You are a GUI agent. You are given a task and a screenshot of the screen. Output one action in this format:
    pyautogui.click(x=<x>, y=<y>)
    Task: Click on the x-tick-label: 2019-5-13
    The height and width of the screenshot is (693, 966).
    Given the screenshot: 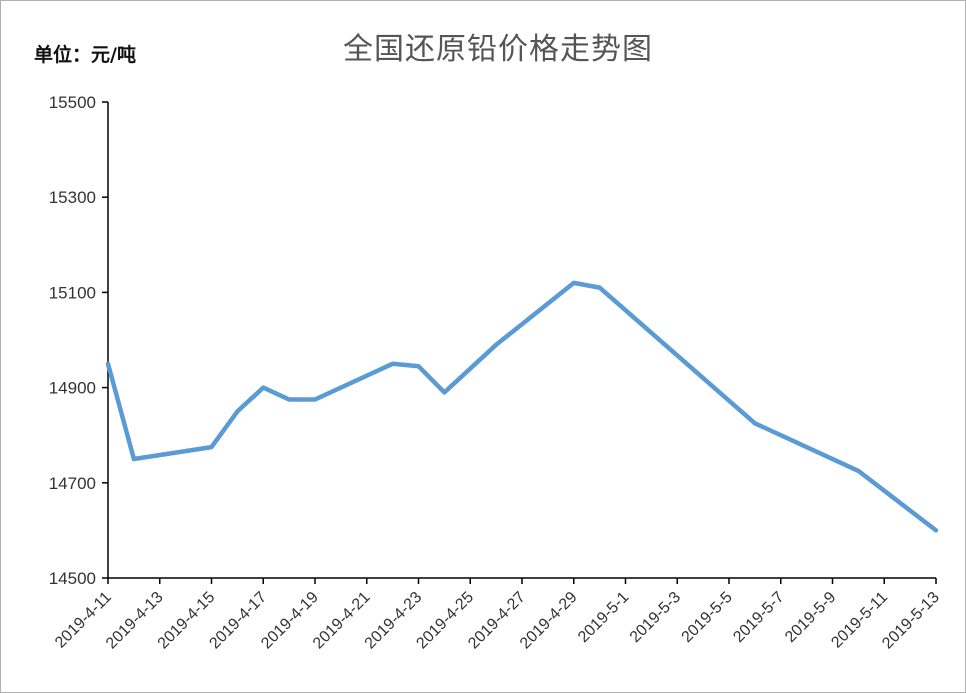 What is the action you would take?
    pyautogui.click(x=911, y=621)
    